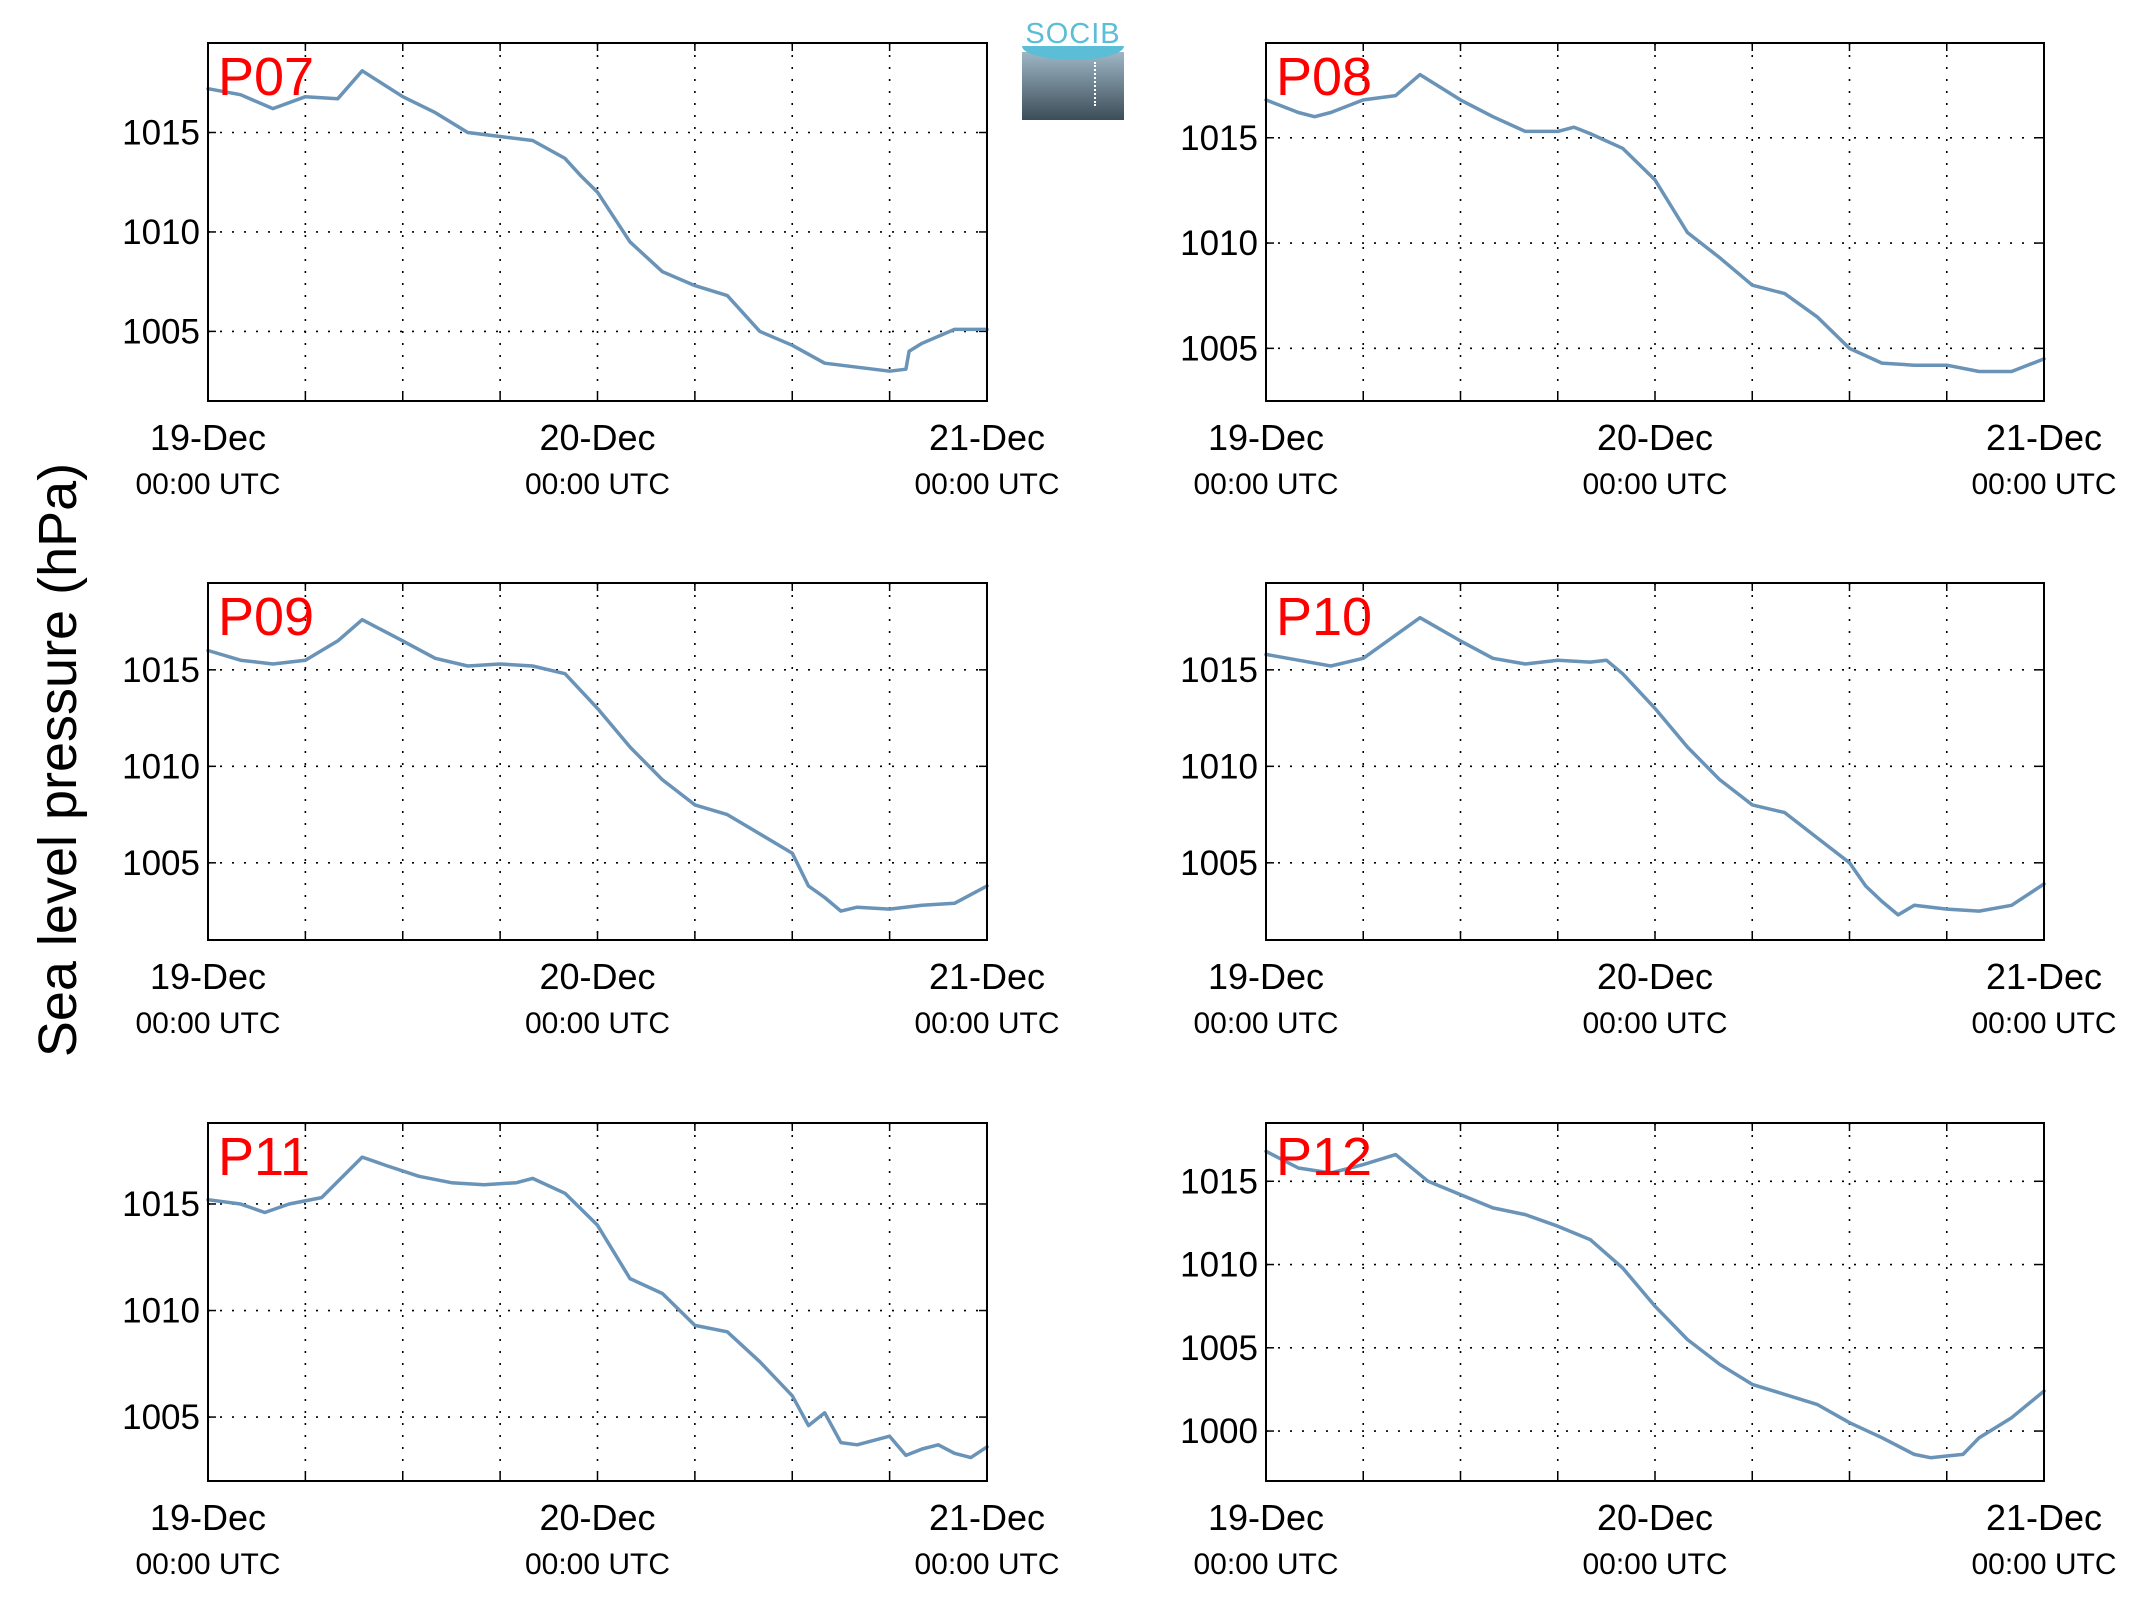  I want to click on logo-wave, so click(1073, 53).